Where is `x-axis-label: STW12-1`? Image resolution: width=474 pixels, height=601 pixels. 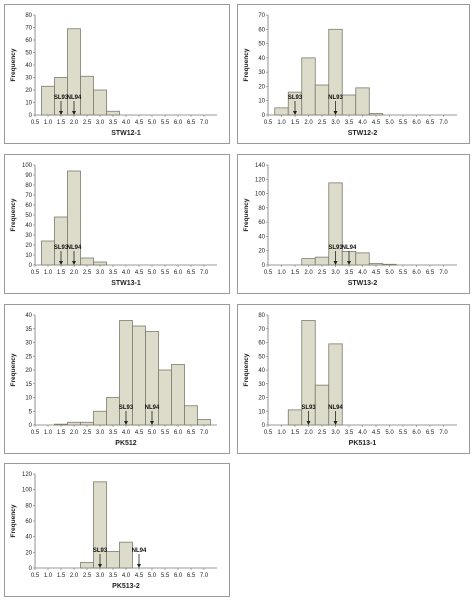
x-axis-label: STW12-1 is located at coordinates (126, 133).